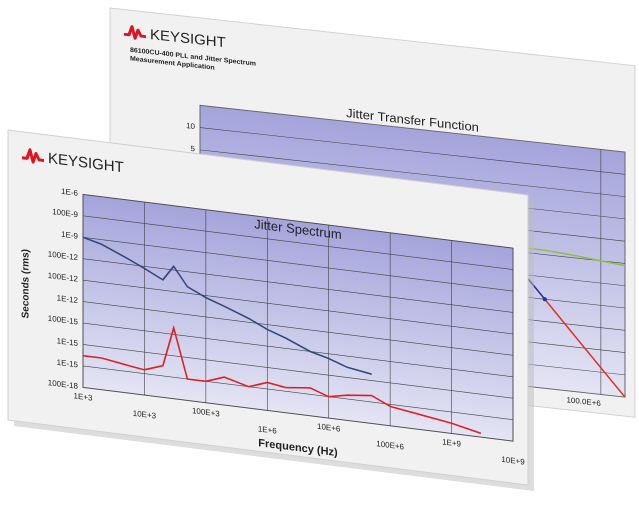  I want to click on x-tick-label: 100.0E+6, so click(583, 401).